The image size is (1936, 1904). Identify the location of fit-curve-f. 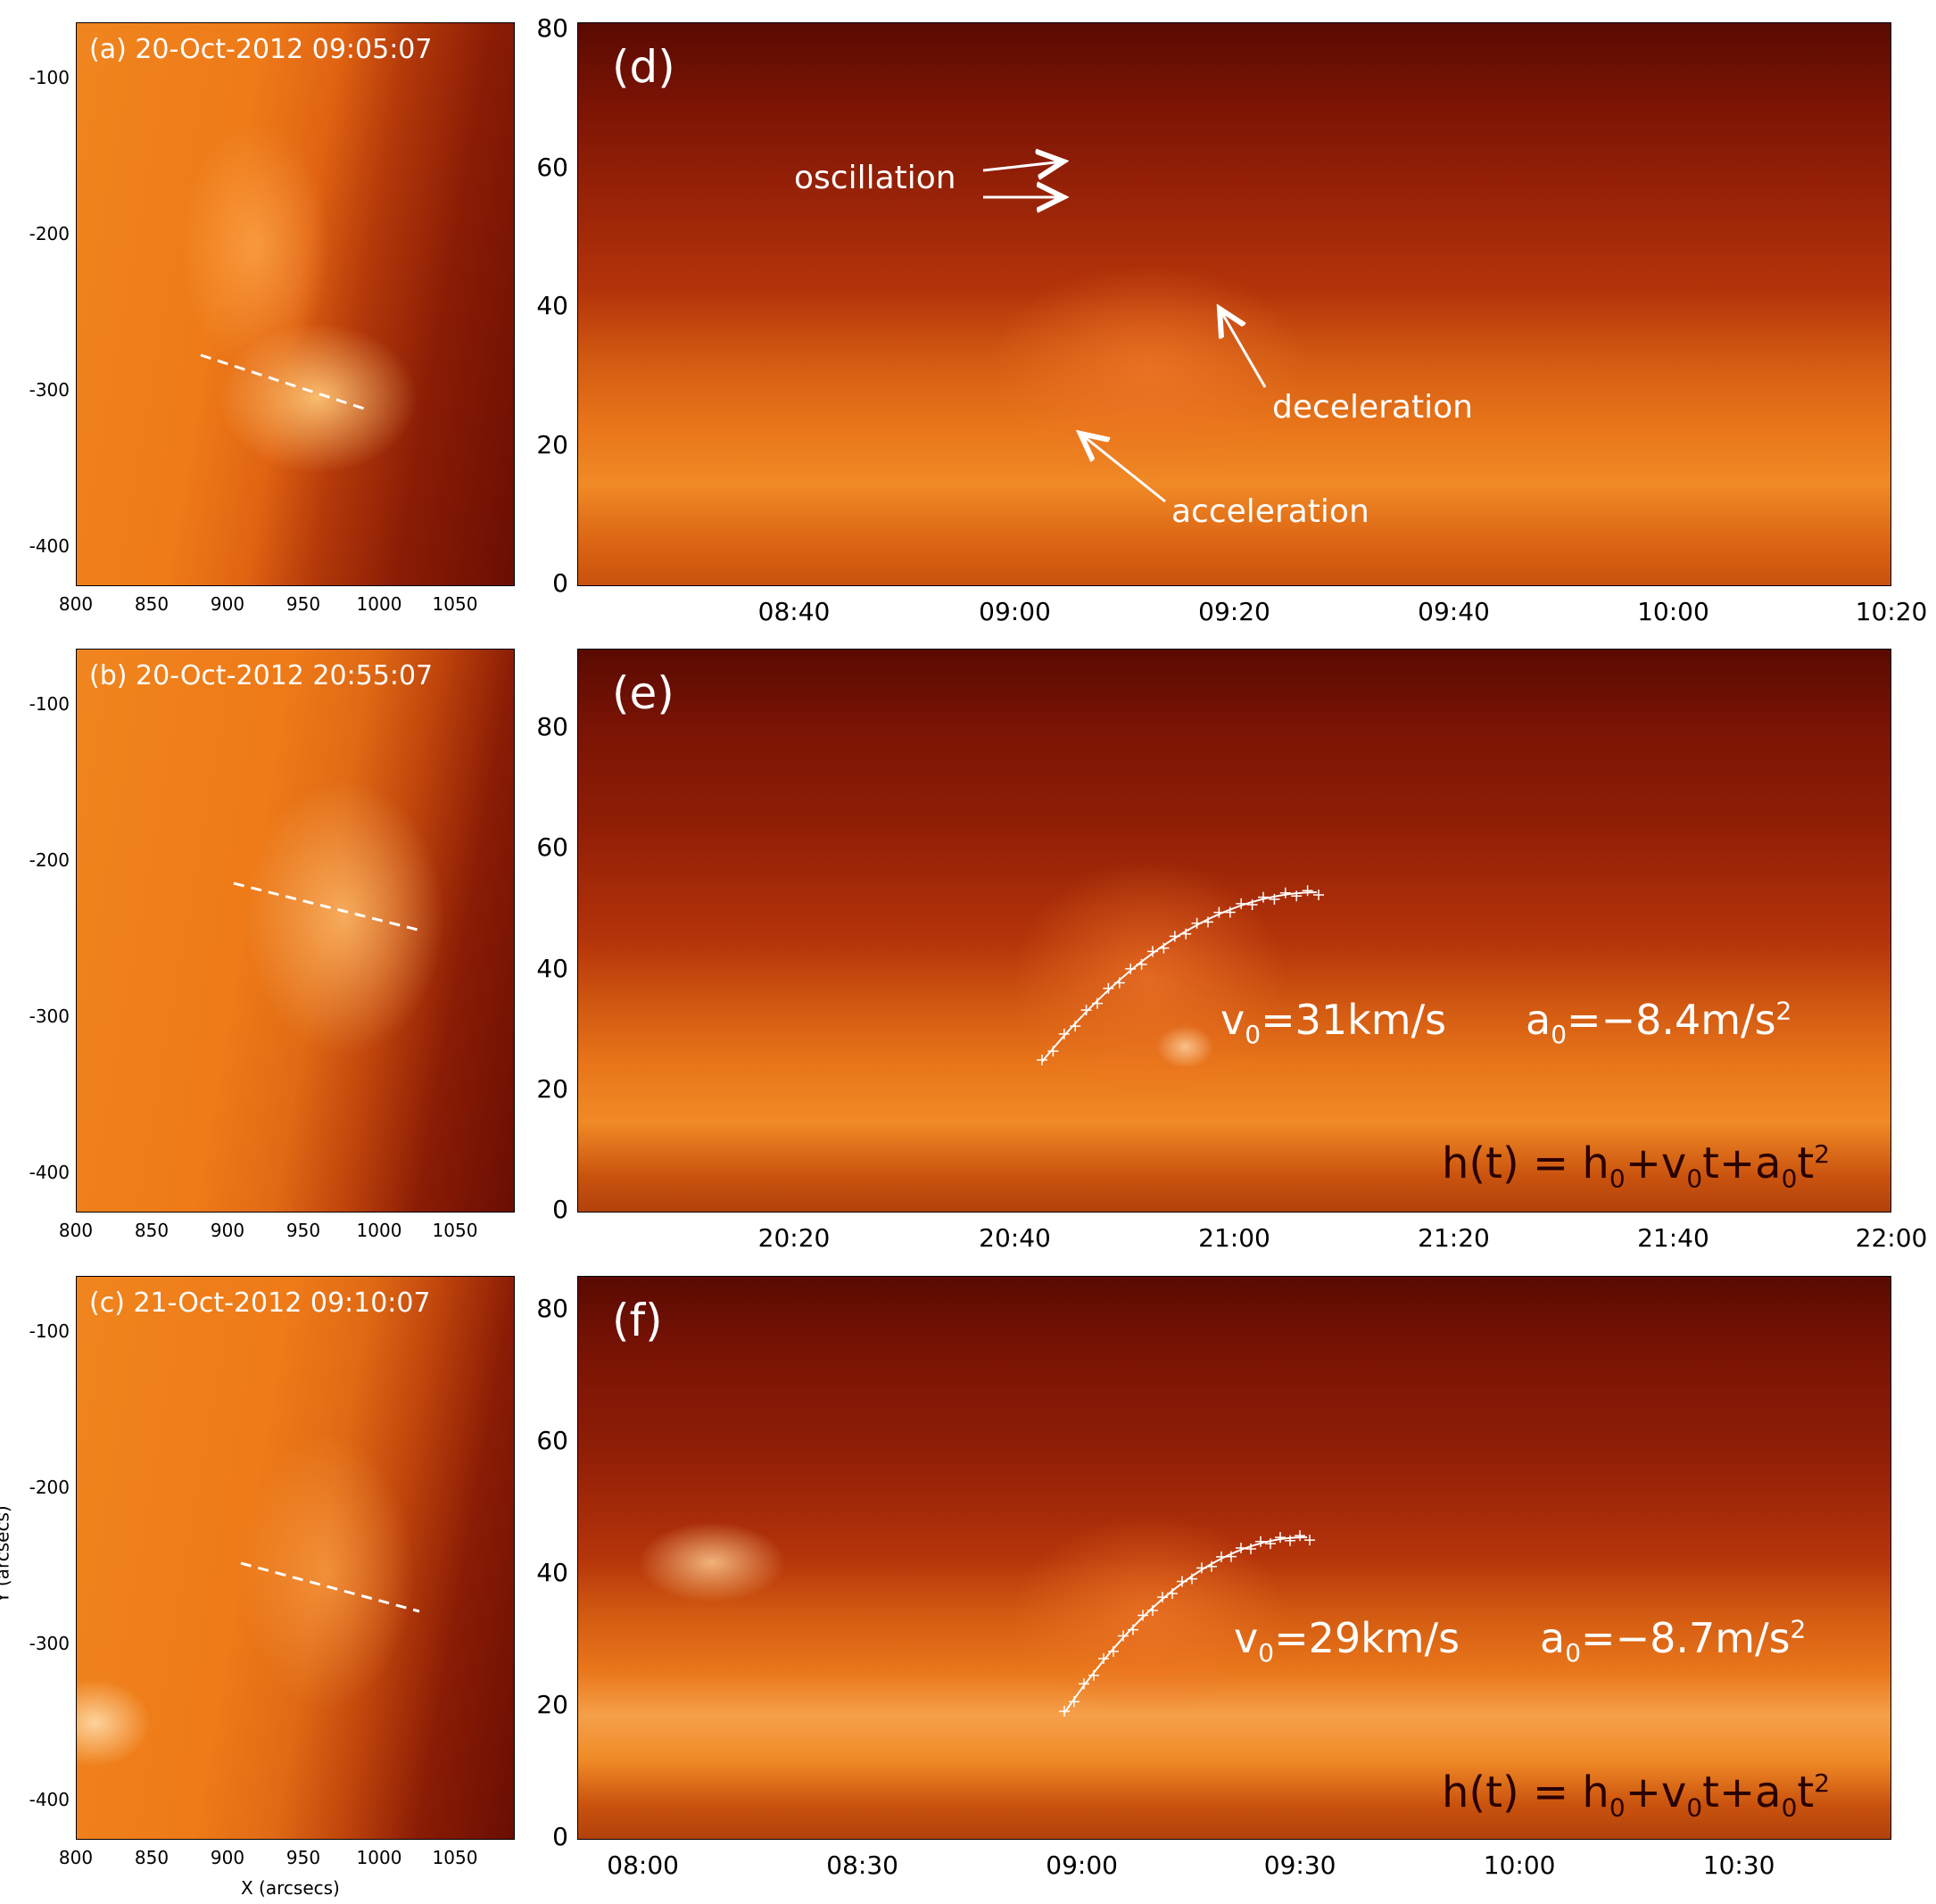
(1187, 1623).